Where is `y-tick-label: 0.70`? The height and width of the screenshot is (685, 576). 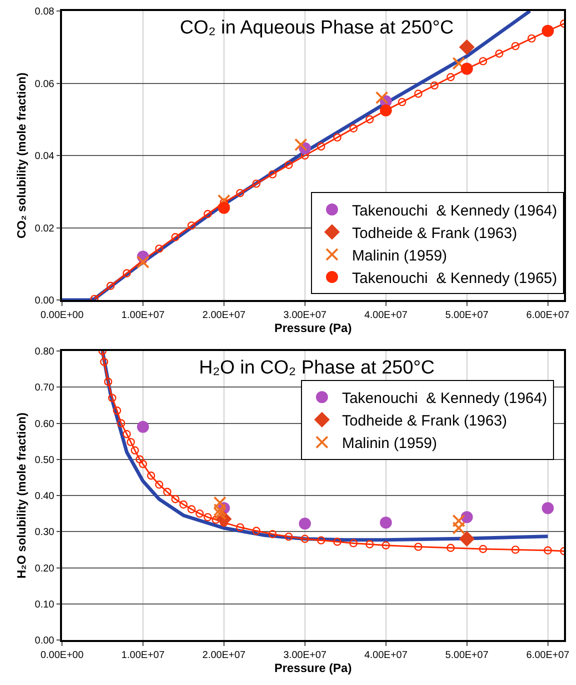 y-tick-label: 0.70 is located at coordinates (44, 388).